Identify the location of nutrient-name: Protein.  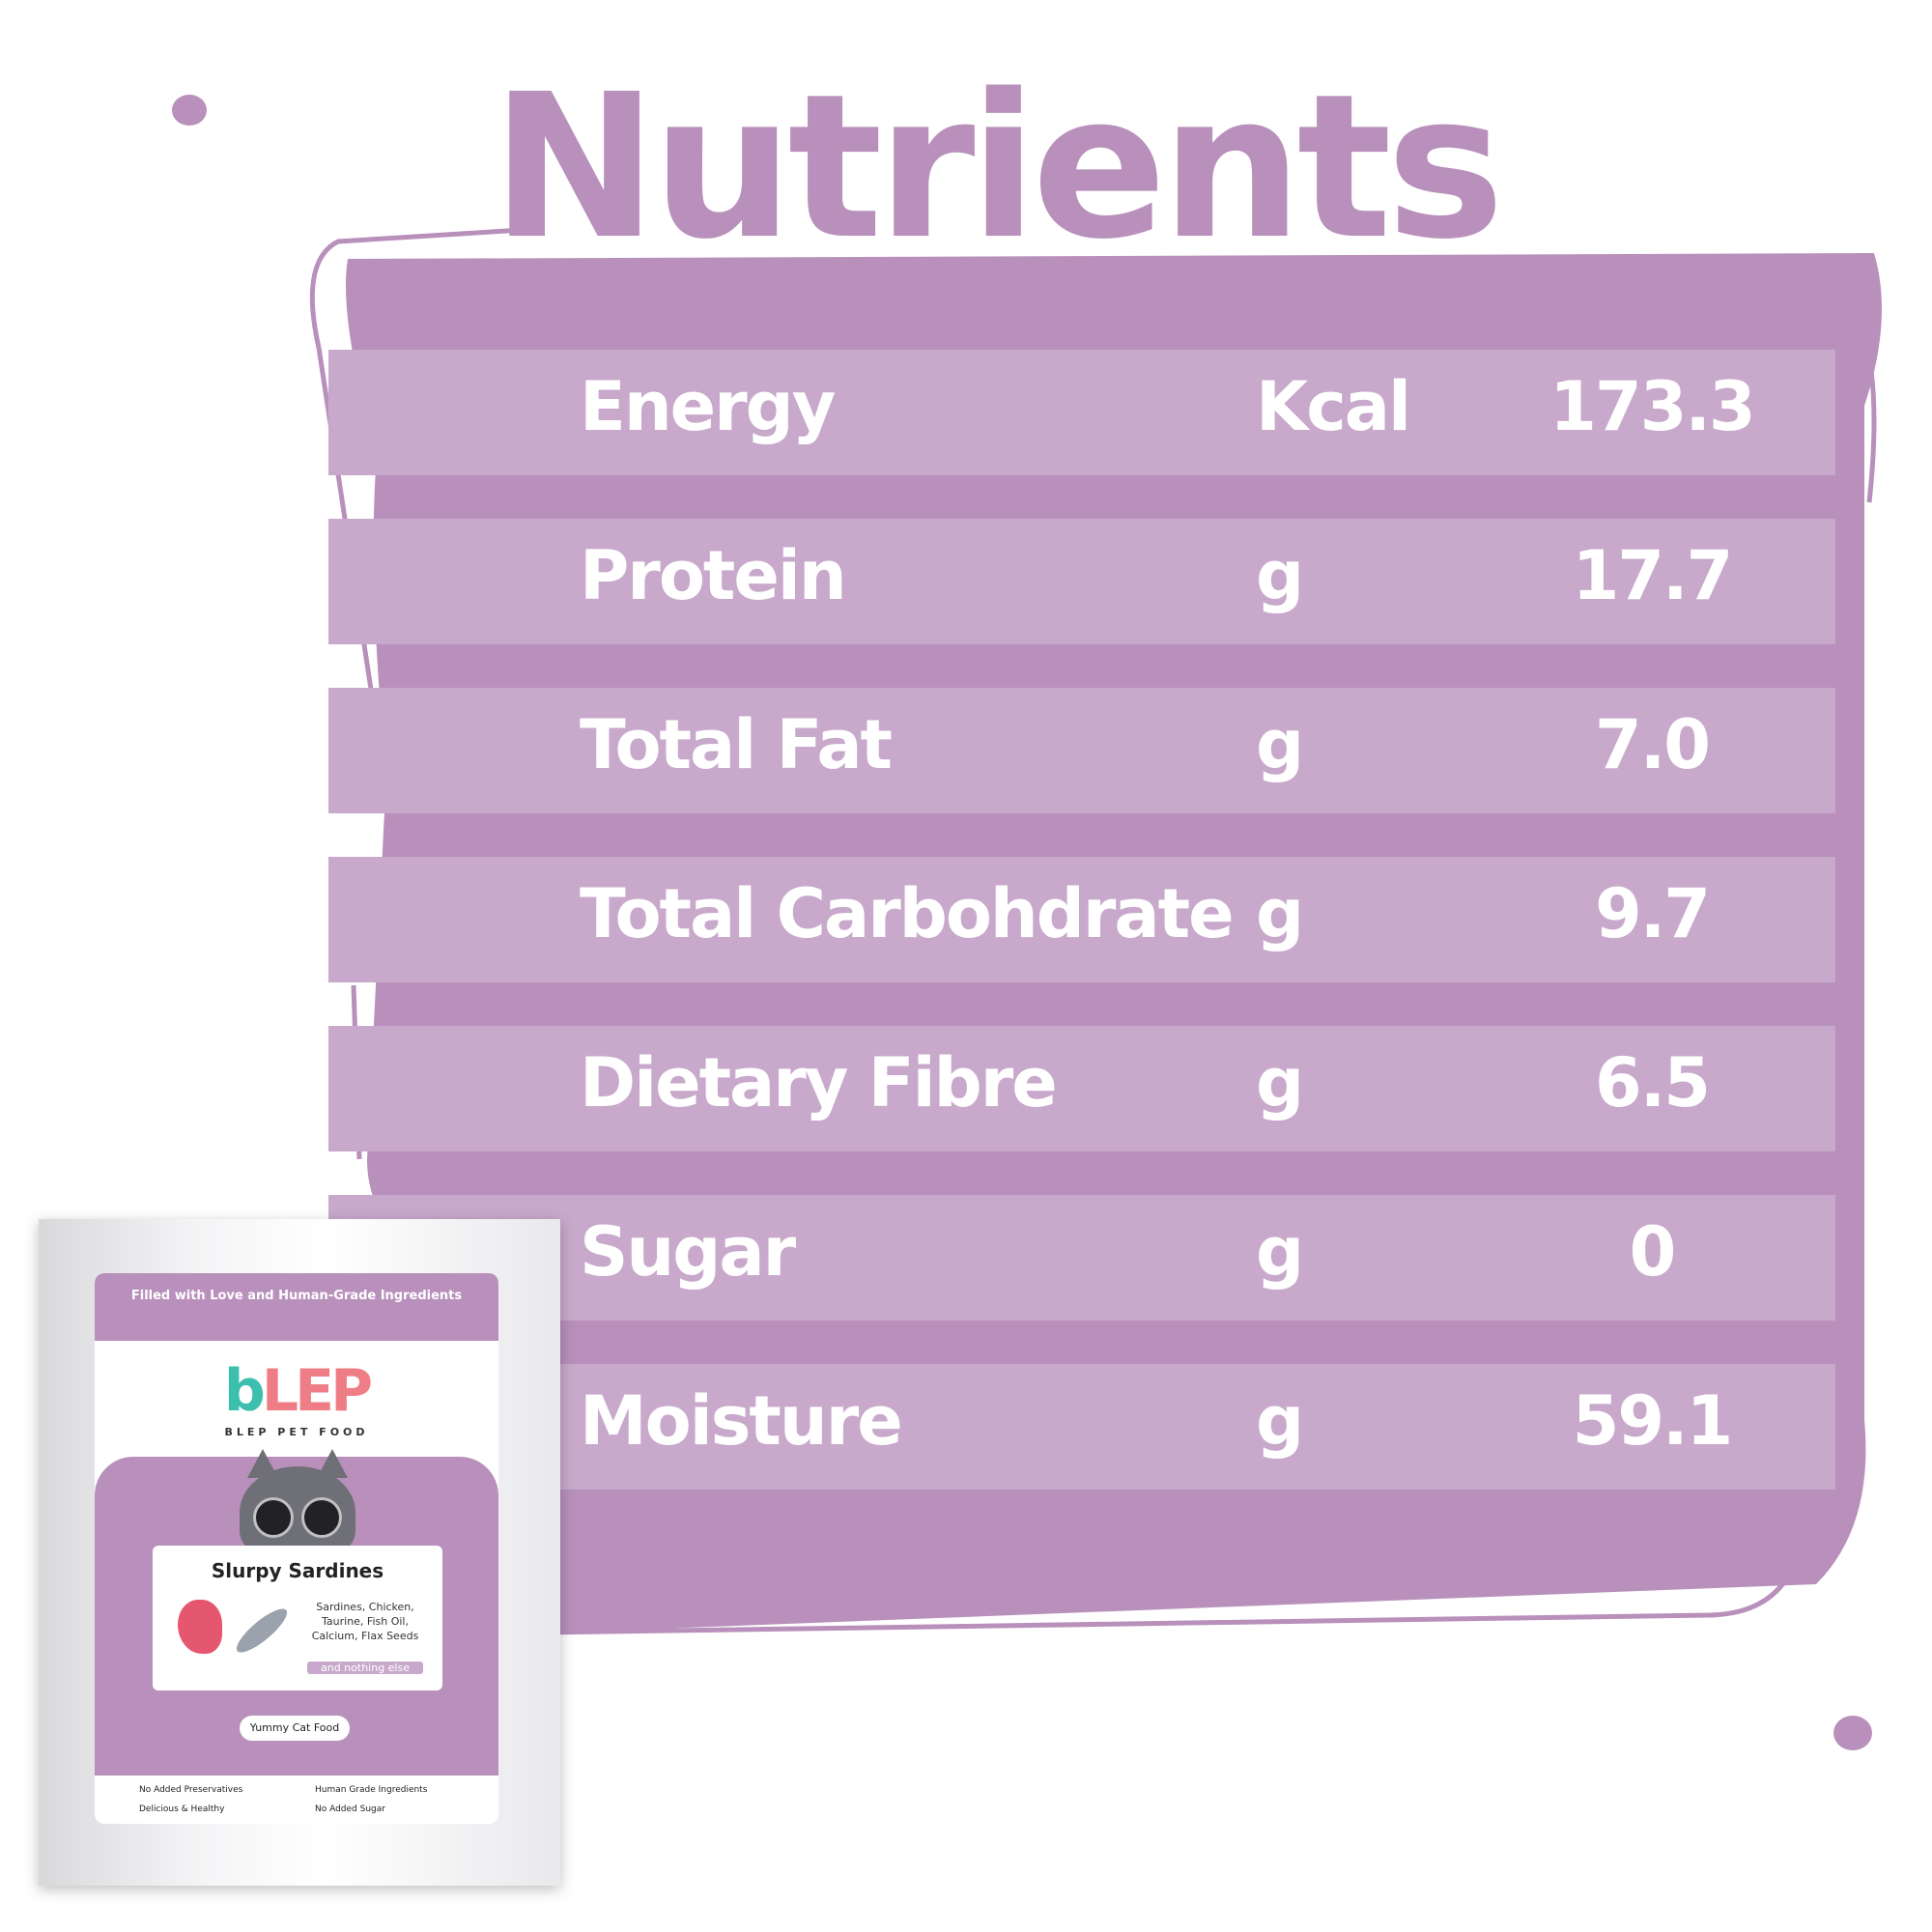
(713, 575).